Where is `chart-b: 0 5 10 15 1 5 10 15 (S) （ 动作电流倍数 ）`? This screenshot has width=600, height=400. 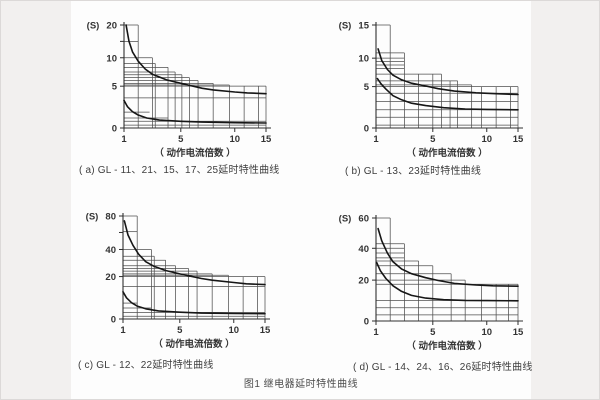 chart-b: 0 5 10 15 1 5 10 15 (S) （ 动作电流倍数 ） is located at coordinates (437, 91).